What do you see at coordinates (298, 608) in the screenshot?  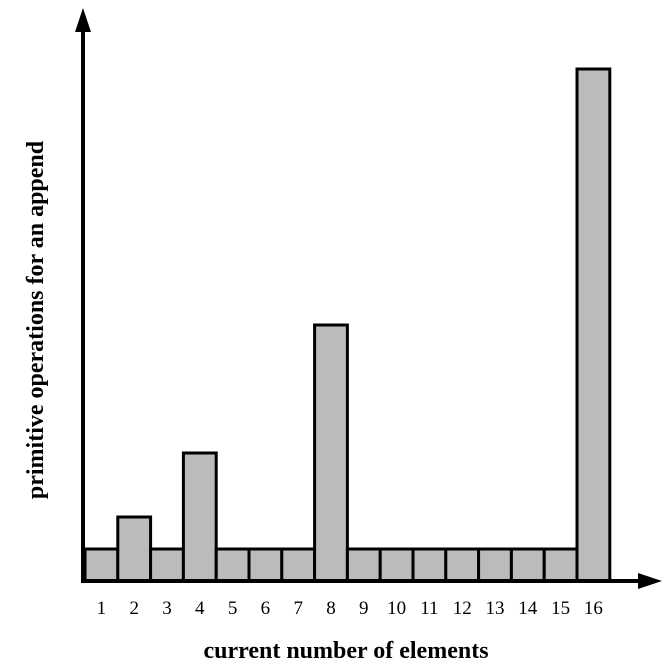 I see `x-tick-label-7: 7` at bounding box center [298, 608].